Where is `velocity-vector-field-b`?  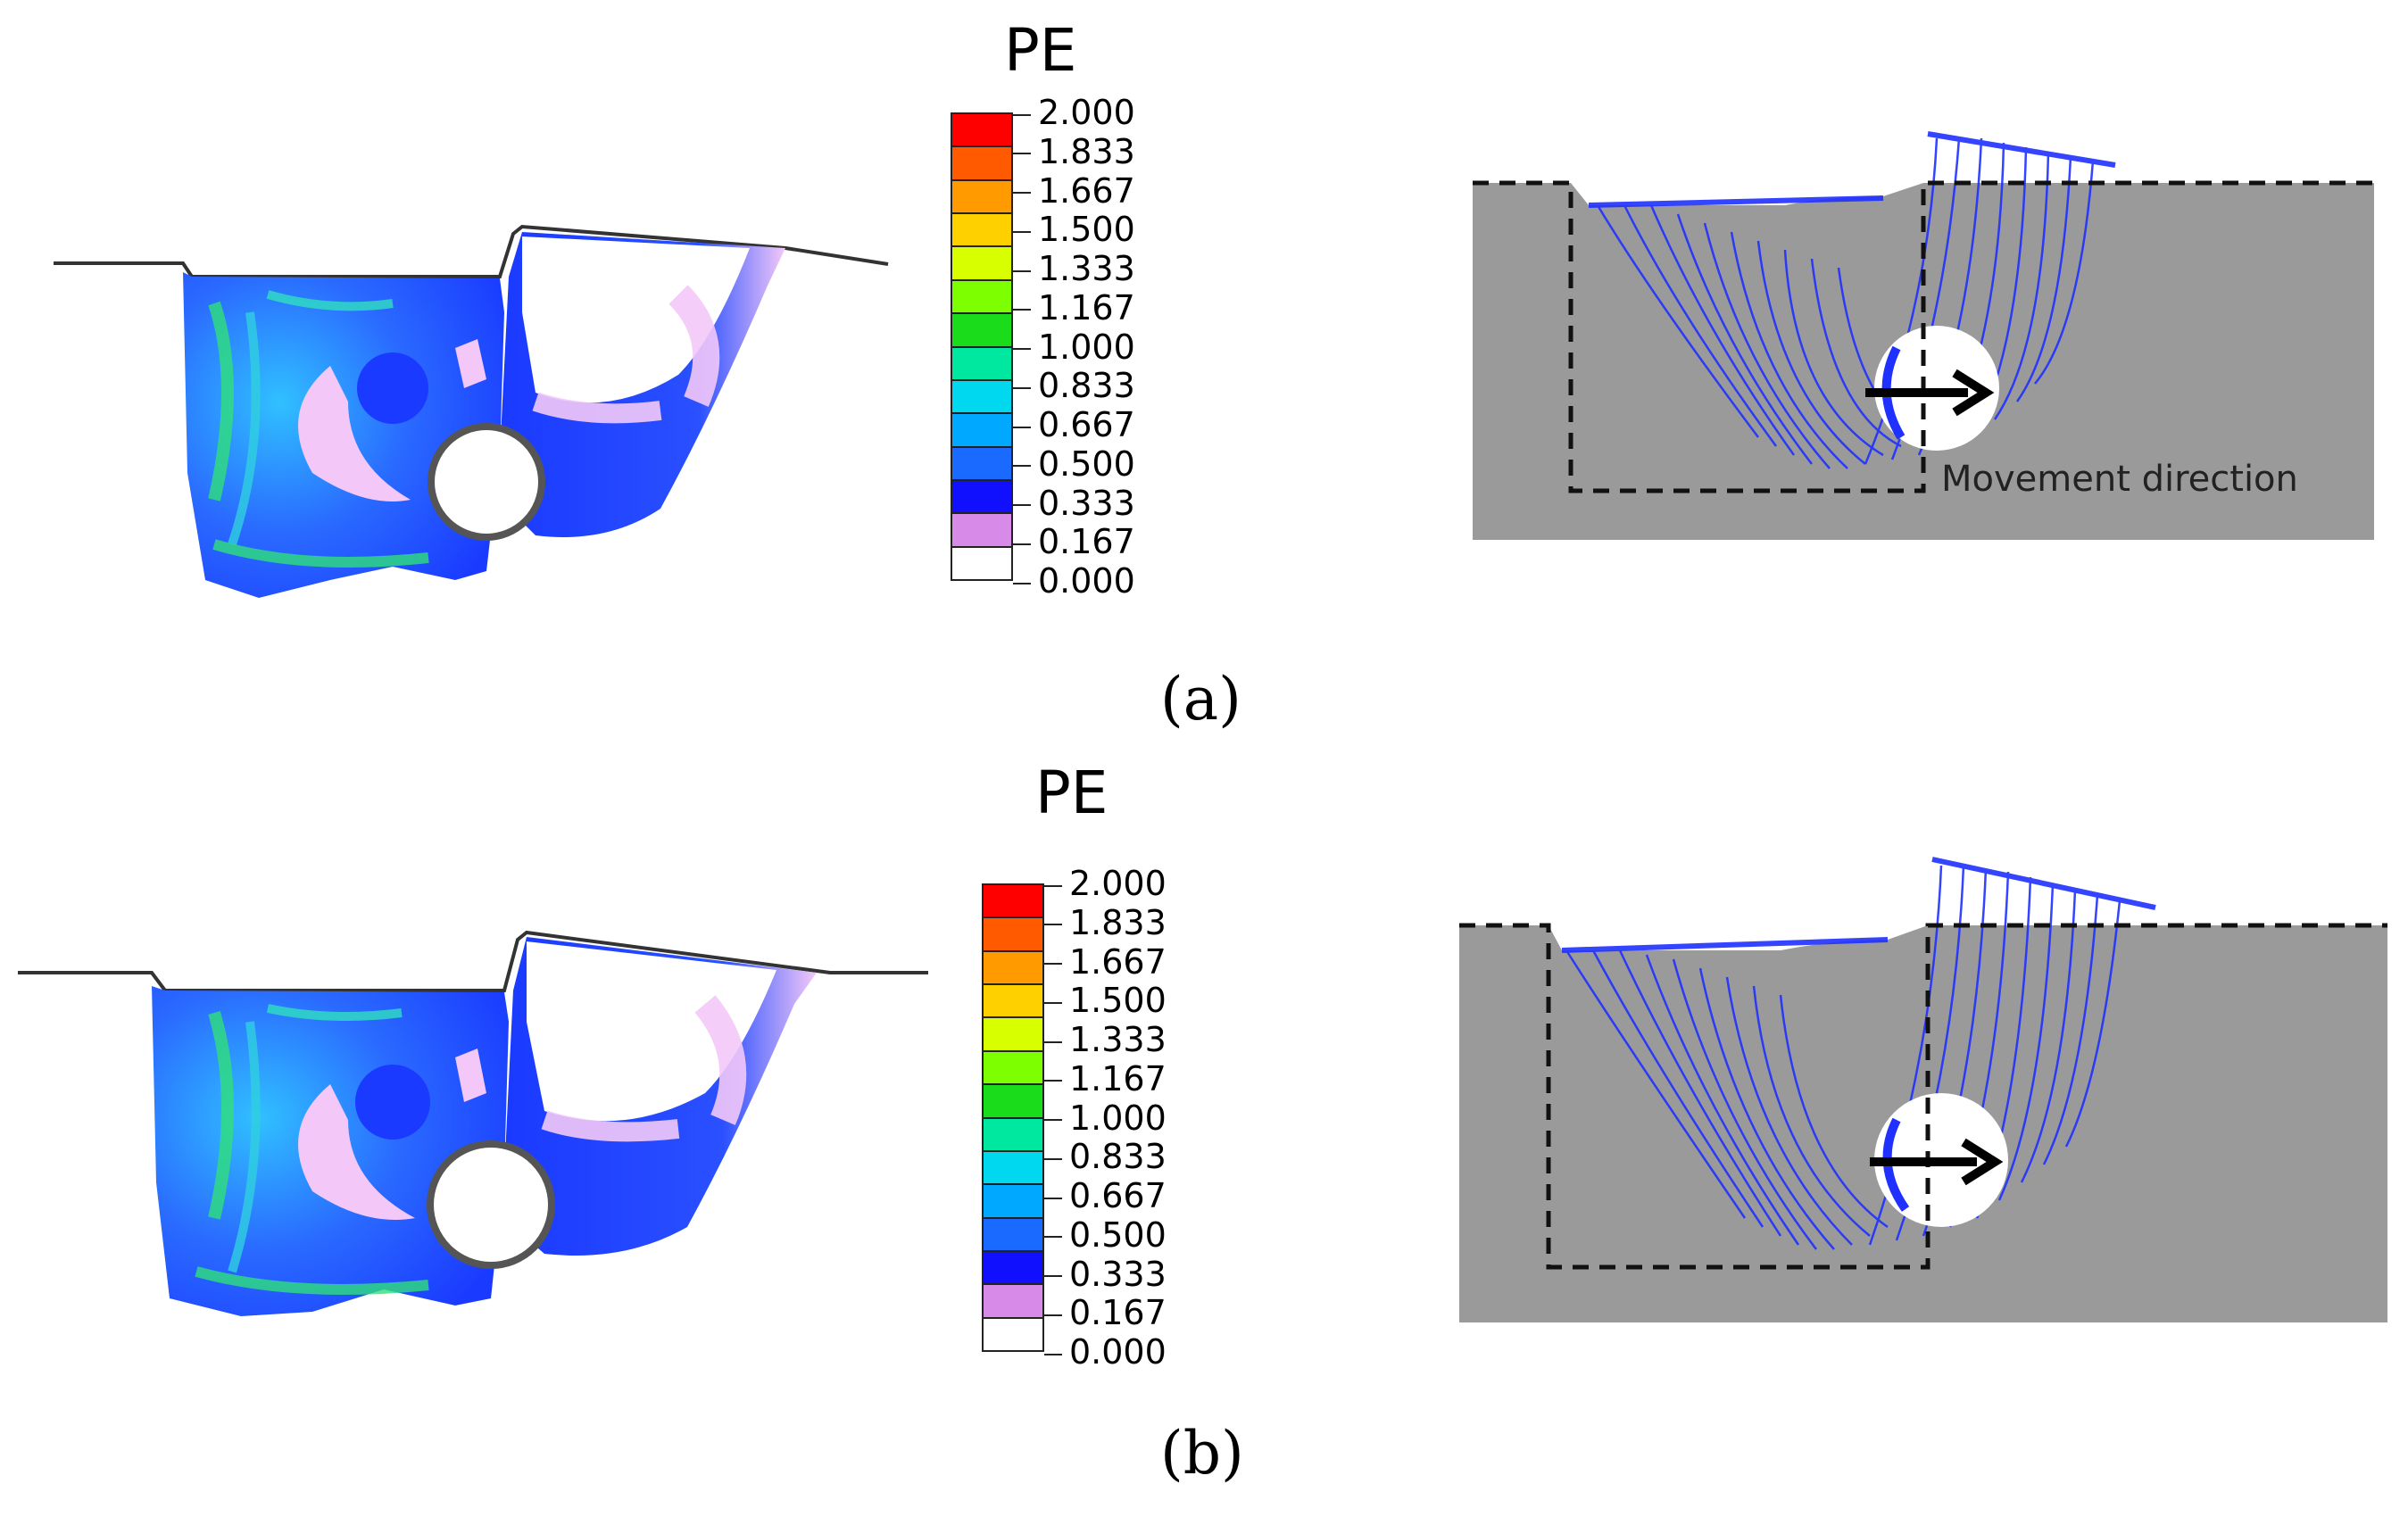
velocity-vector-field-b is located at coordinates (1923, 1089).